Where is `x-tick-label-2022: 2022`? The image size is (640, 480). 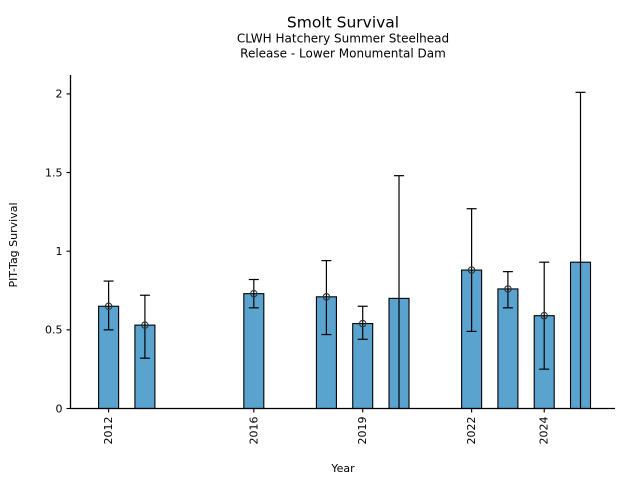
x-tick-label-2022: 2022 is located at coordinates (471, 431).